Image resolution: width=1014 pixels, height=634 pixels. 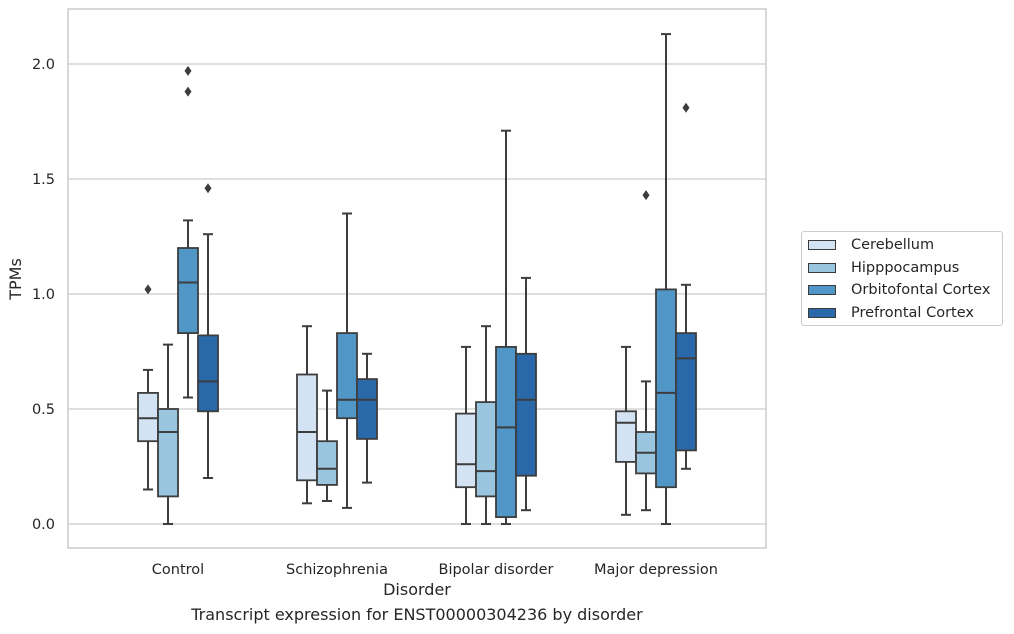 I want to click on y-tick-label: 0.5, so click(x=43, y=410).